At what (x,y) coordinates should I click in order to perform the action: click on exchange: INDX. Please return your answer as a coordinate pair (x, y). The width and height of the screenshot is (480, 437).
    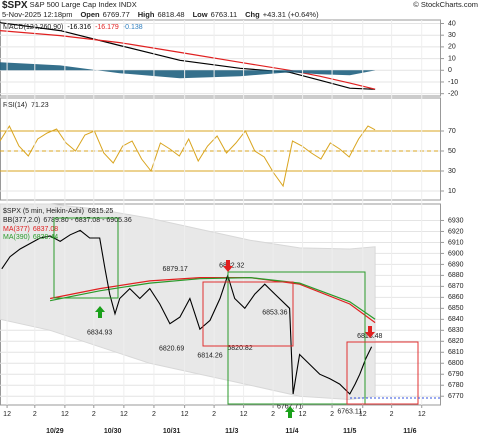
    Looking at the image, I should click on (128, 4).